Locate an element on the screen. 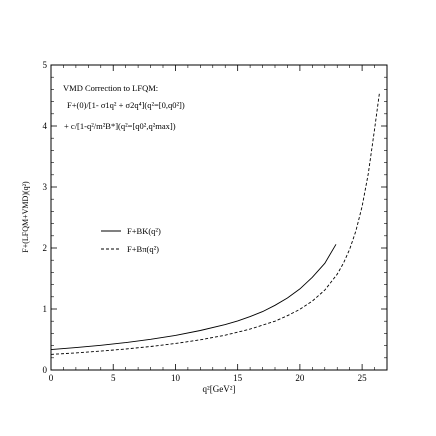 Image resolution: width=436 pixels, height=436 pixels. annotation-line-2: F+(0)/[1- σ1q² + σ2q⁴](q²=[0,q0²]) is located at coordinates (126, 105).